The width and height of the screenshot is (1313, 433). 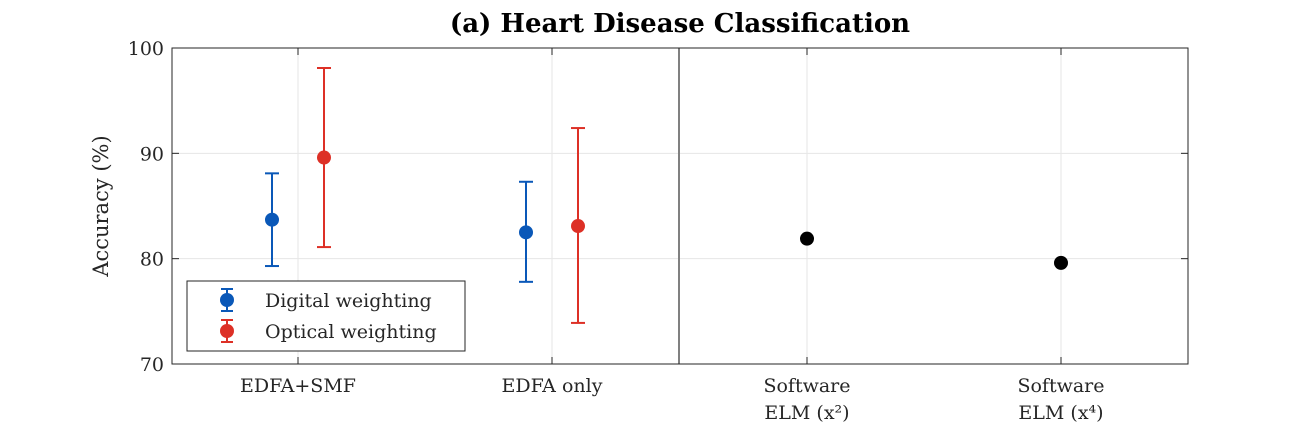 What do you see at coordinates (552, 386) in the screenshot?
I see `x-tick-label: EDFA only` at bounding box center [552, 386].